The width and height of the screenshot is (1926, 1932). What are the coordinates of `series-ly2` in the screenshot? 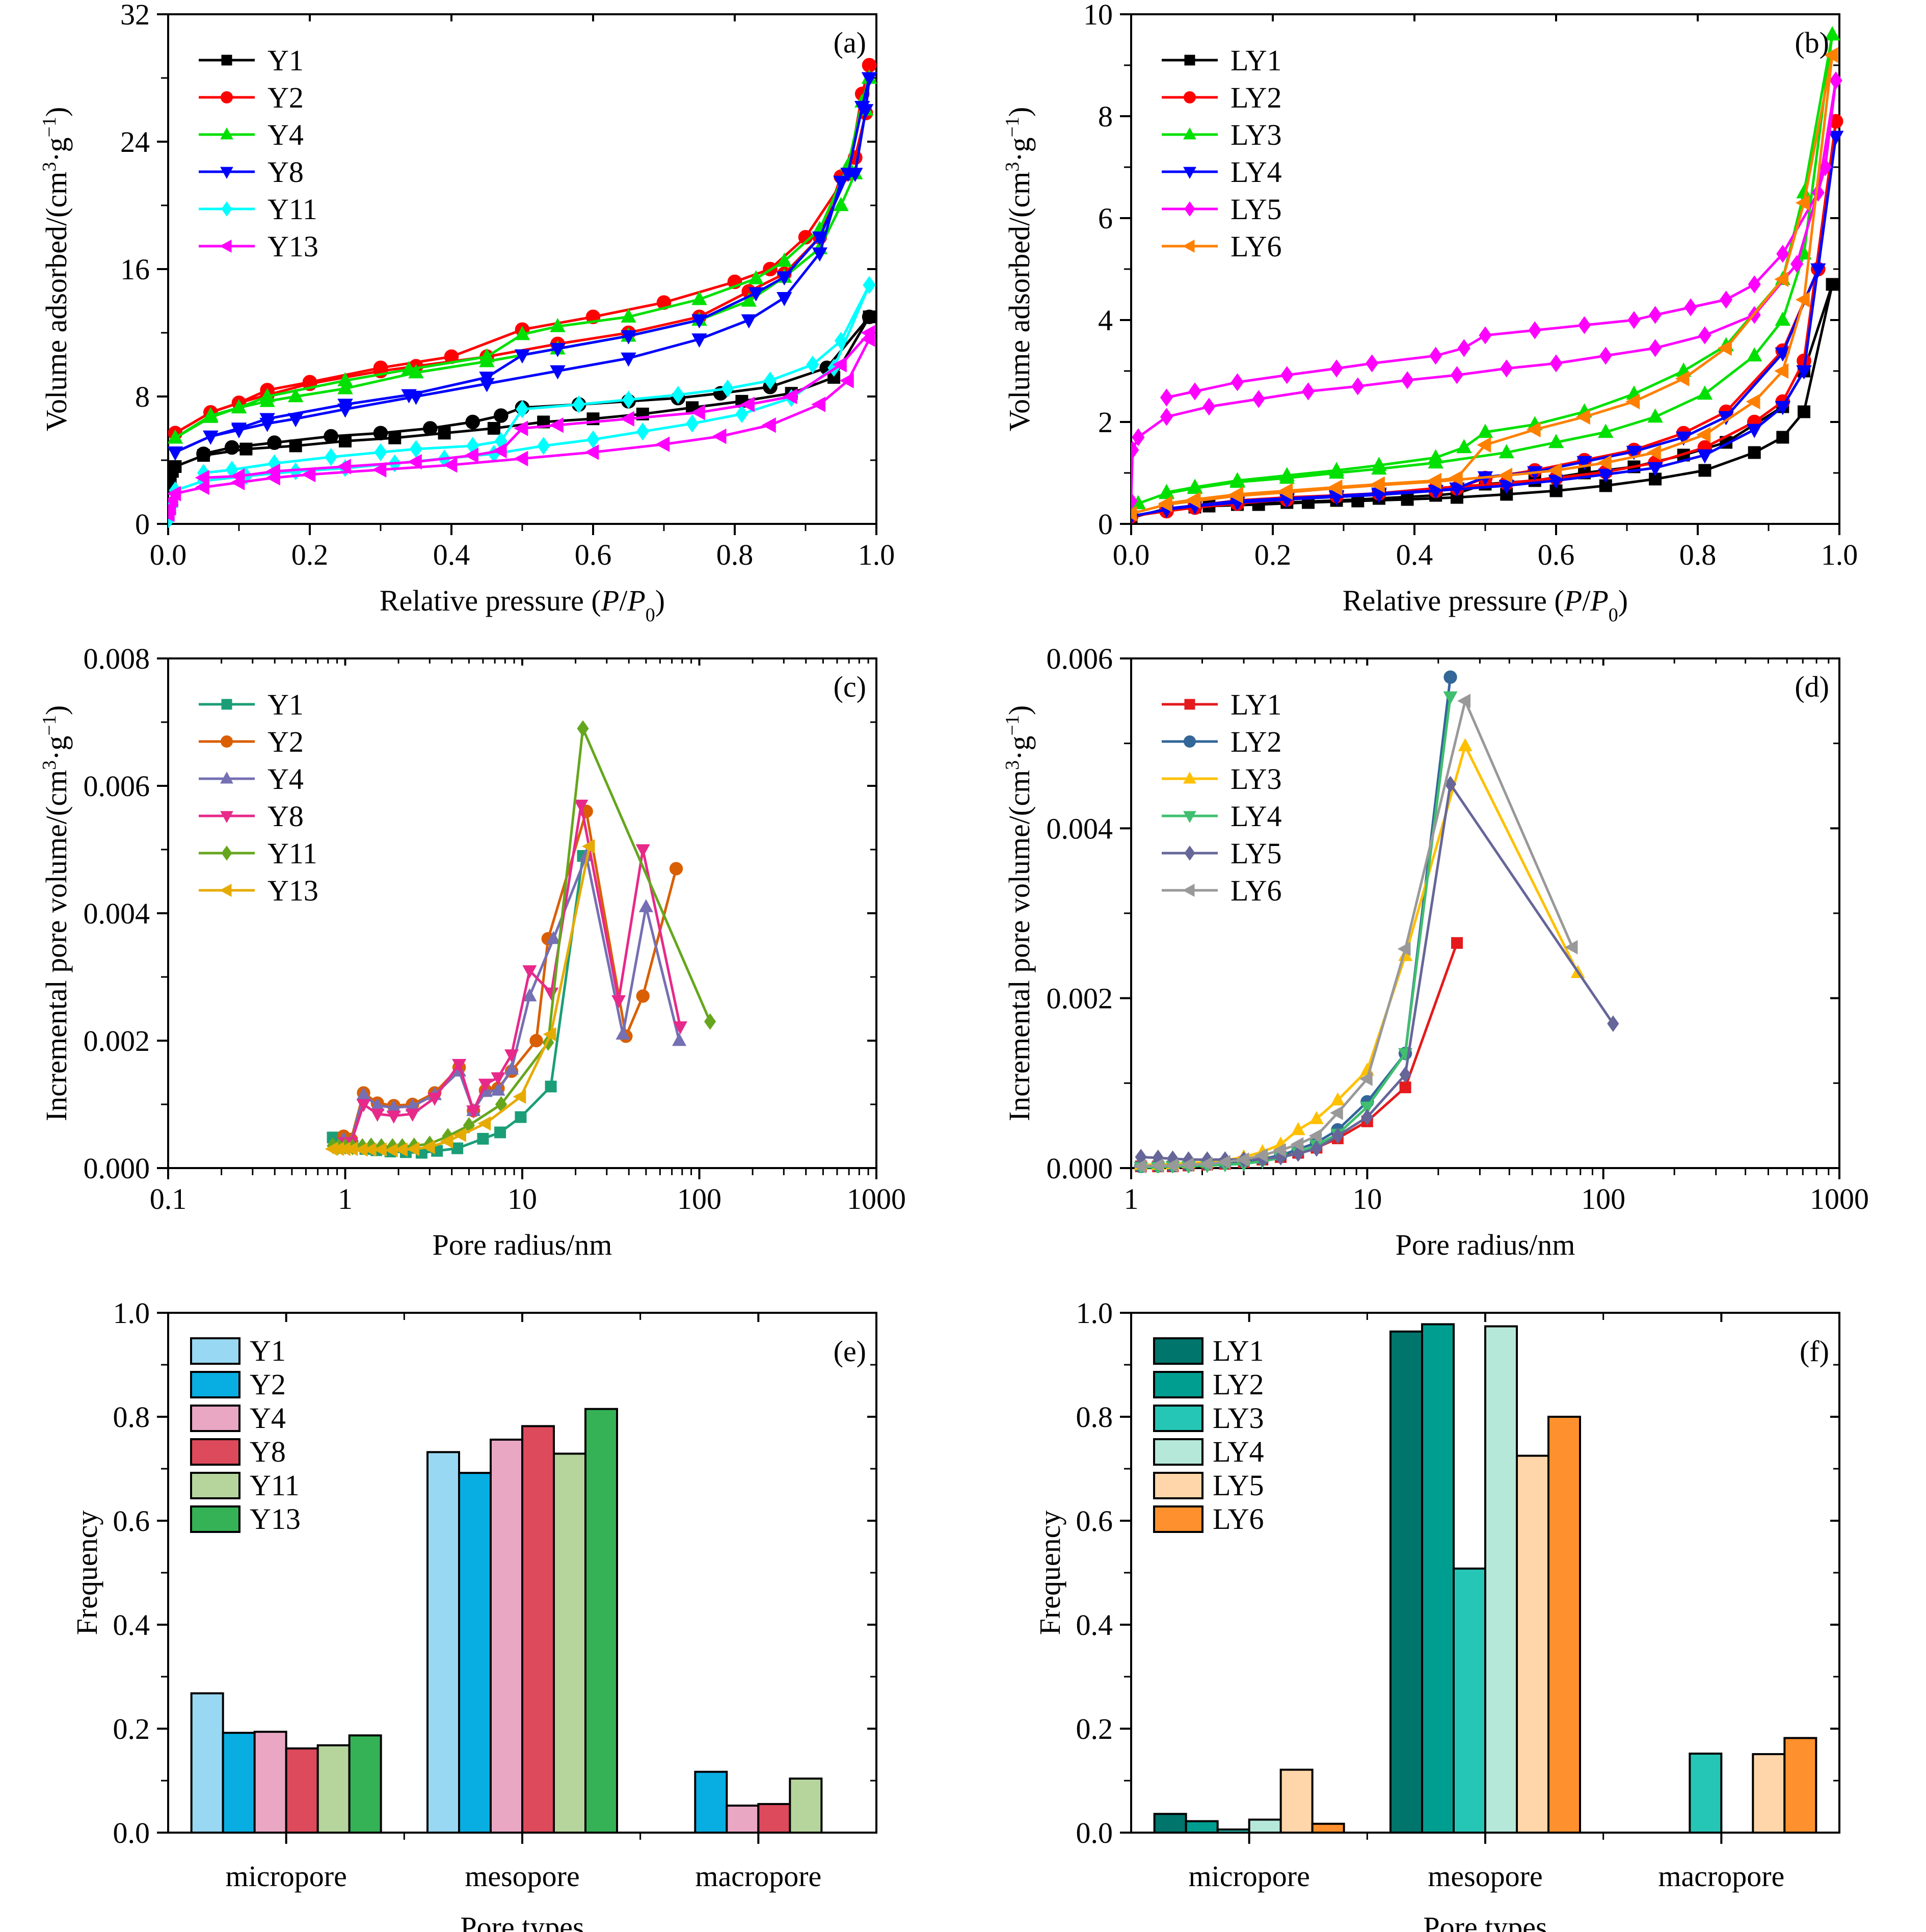 It's located at (1295, 922).